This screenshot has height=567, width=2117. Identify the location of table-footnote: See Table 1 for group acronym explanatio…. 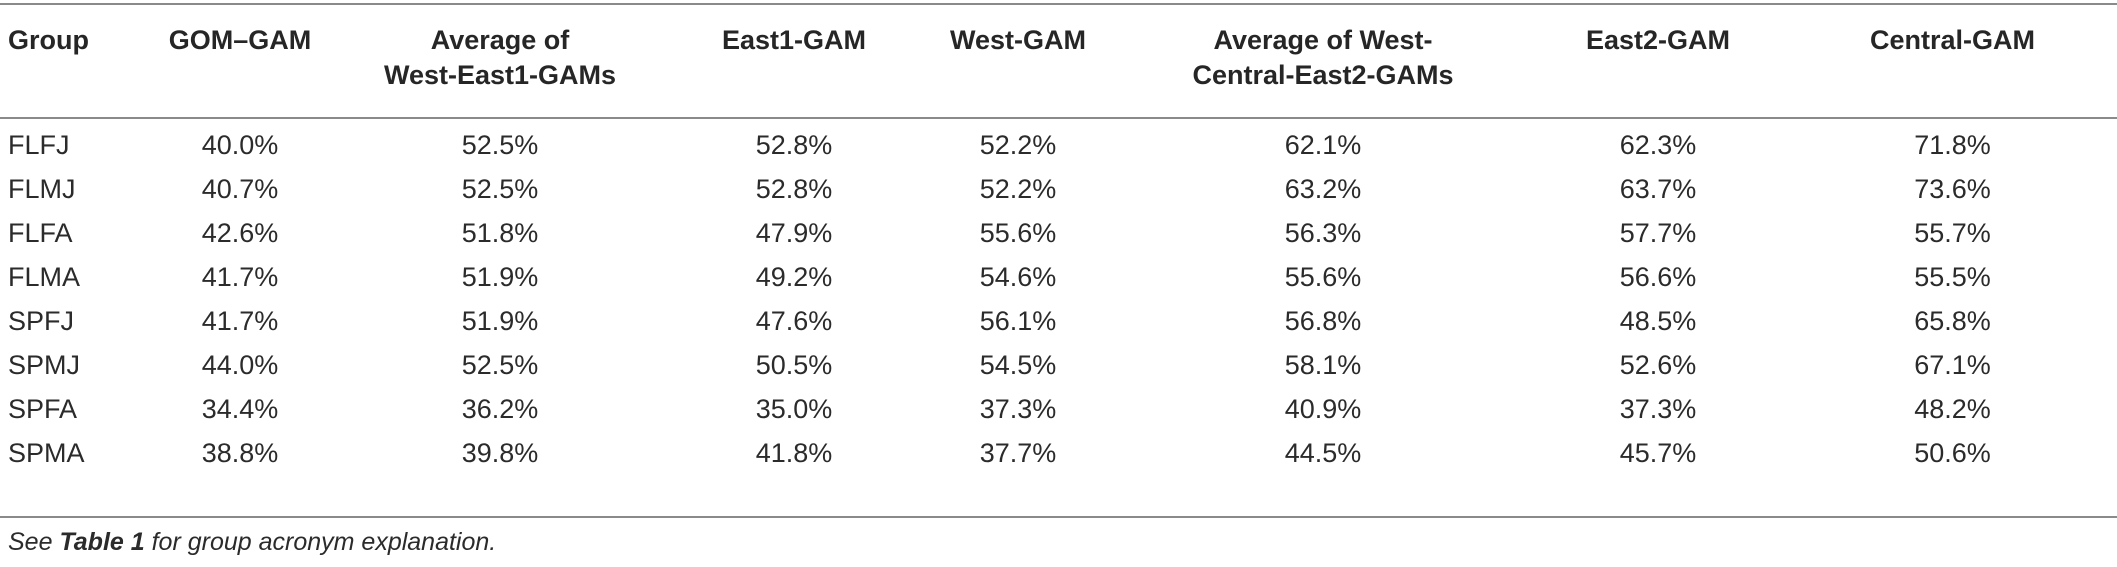
(252, 542).